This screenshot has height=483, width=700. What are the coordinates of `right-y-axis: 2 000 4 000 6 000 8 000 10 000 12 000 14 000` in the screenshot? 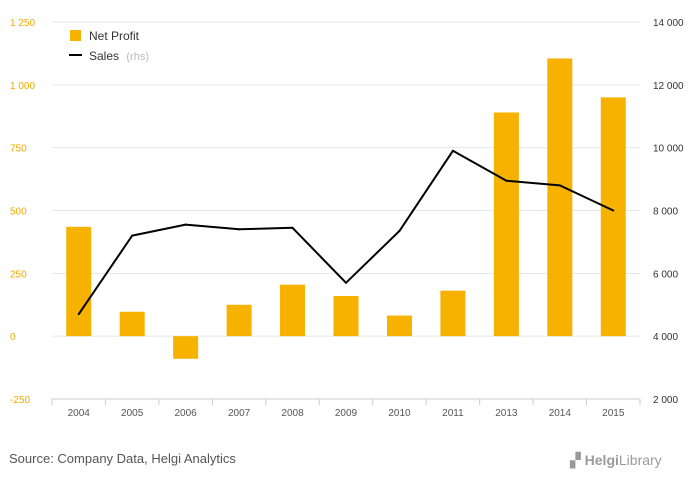 It's located at (668, 212).